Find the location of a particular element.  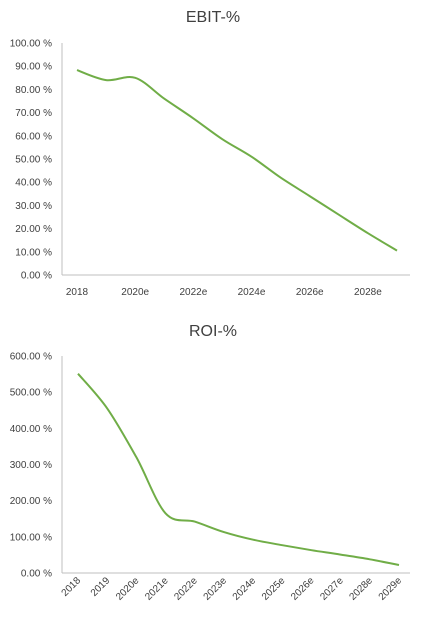

roi-y-tick-label: 0.00 % is located at coordinates (36, 574).